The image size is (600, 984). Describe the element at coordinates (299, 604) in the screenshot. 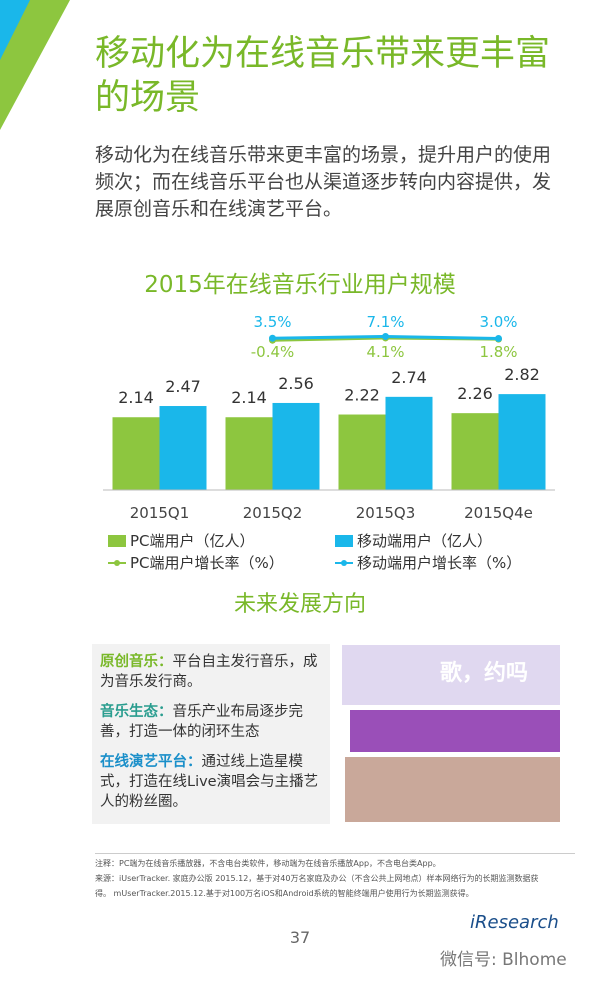

I see `section-title: 未来发展方向` at that location.